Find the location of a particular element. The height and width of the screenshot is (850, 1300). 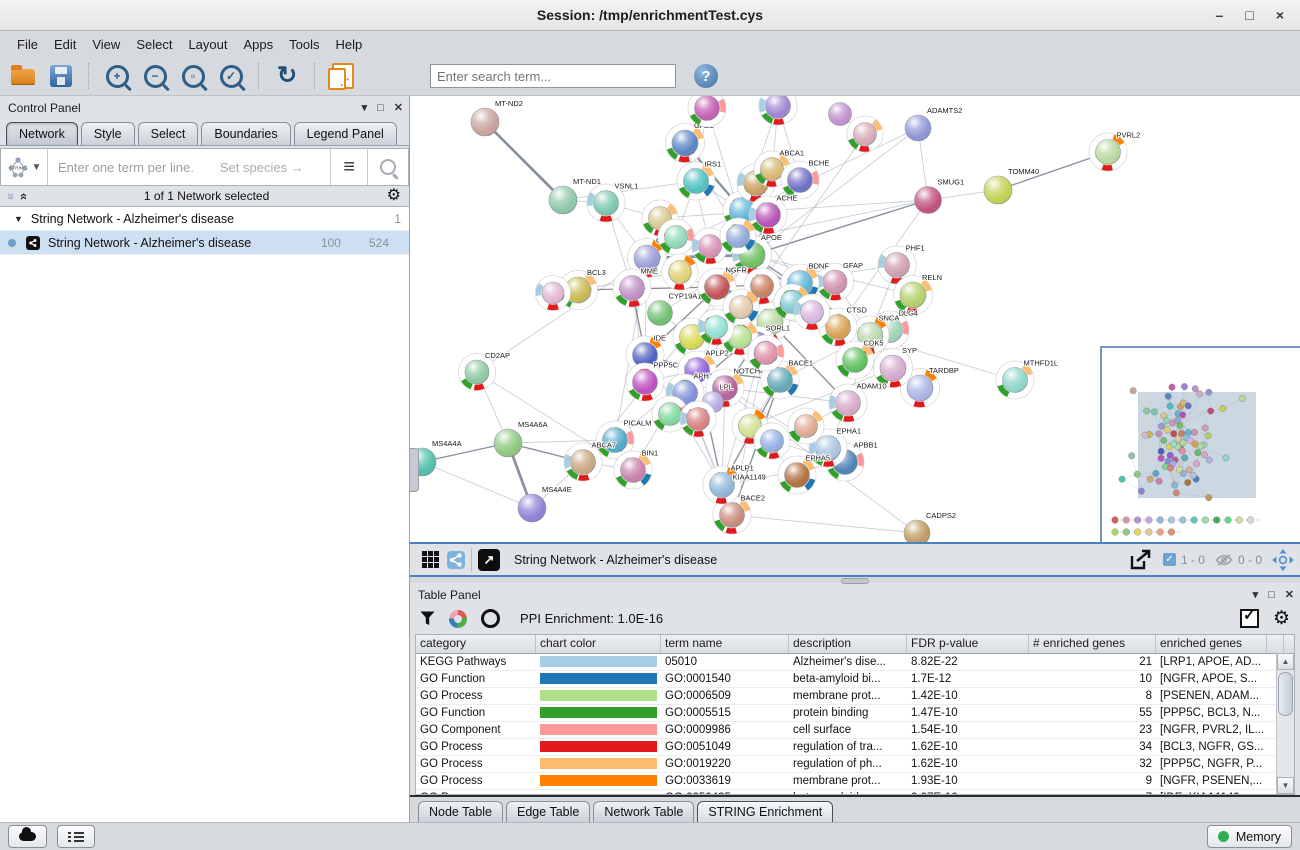

network-node: EPHA1 is located at coordinates (835, 447).